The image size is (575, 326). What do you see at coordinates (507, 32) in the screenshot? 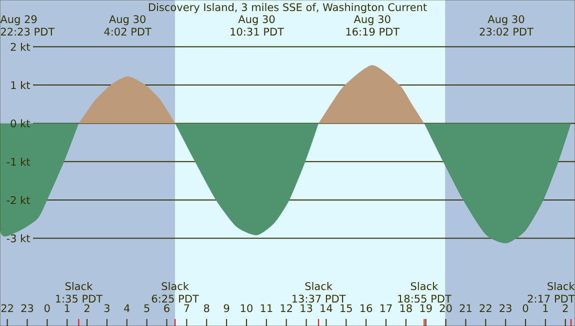
I see `annotation: 23:02 PDT` at bounding box center [507, 32].